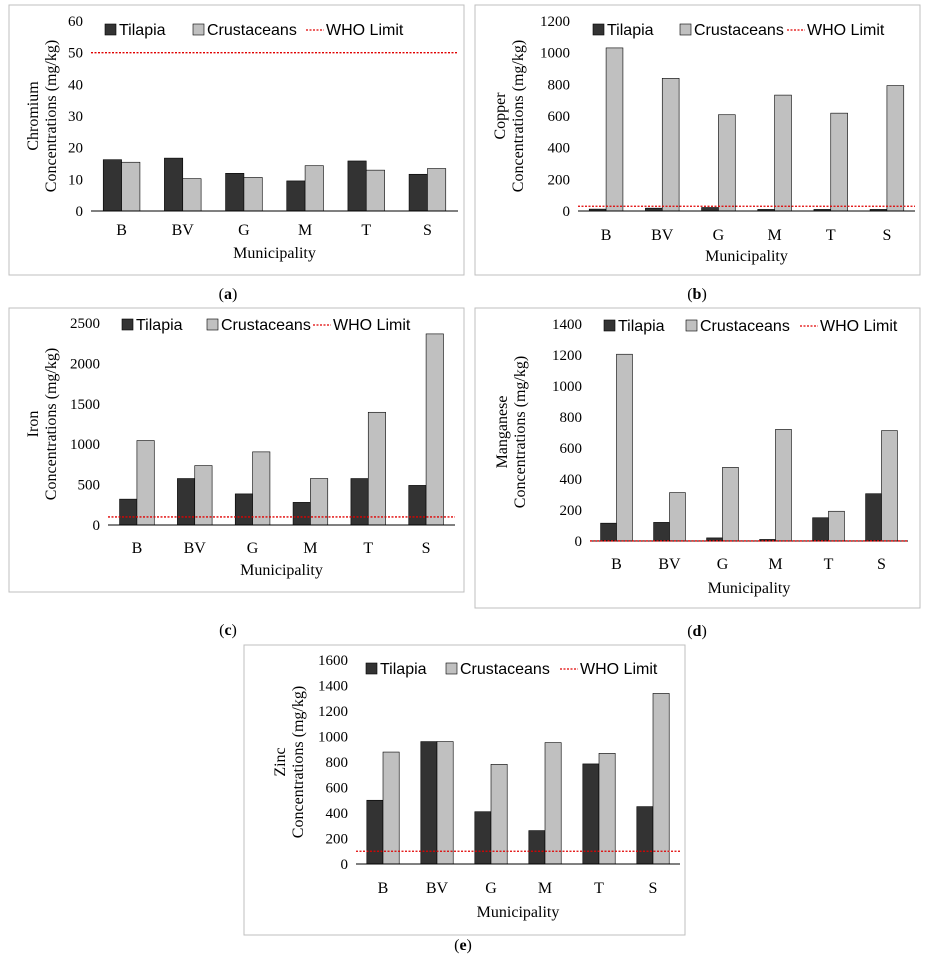 This screenshot has width=929, height=966. I want to click on panel-label: (e), so click(463, 945).